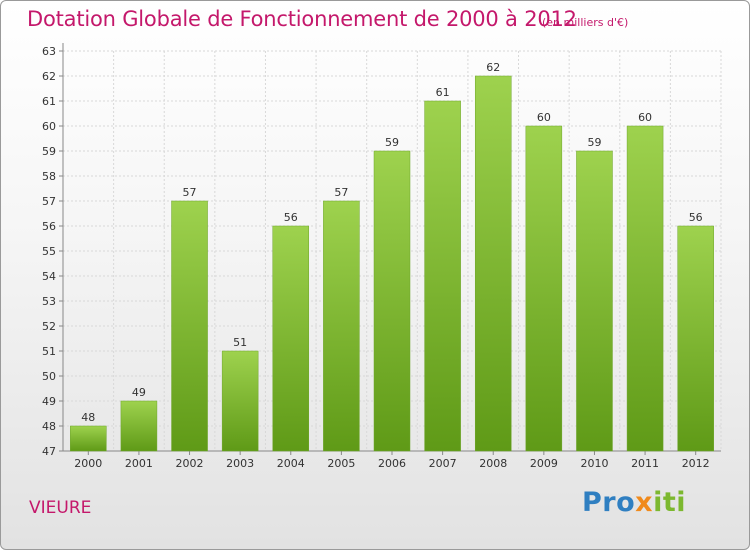 The width and height of the screenshot is (750, 550). What do you see at coordinates (49, 426) in the screenshot?
I see `y-tick-label: 48` at bounding box center [49, 426].